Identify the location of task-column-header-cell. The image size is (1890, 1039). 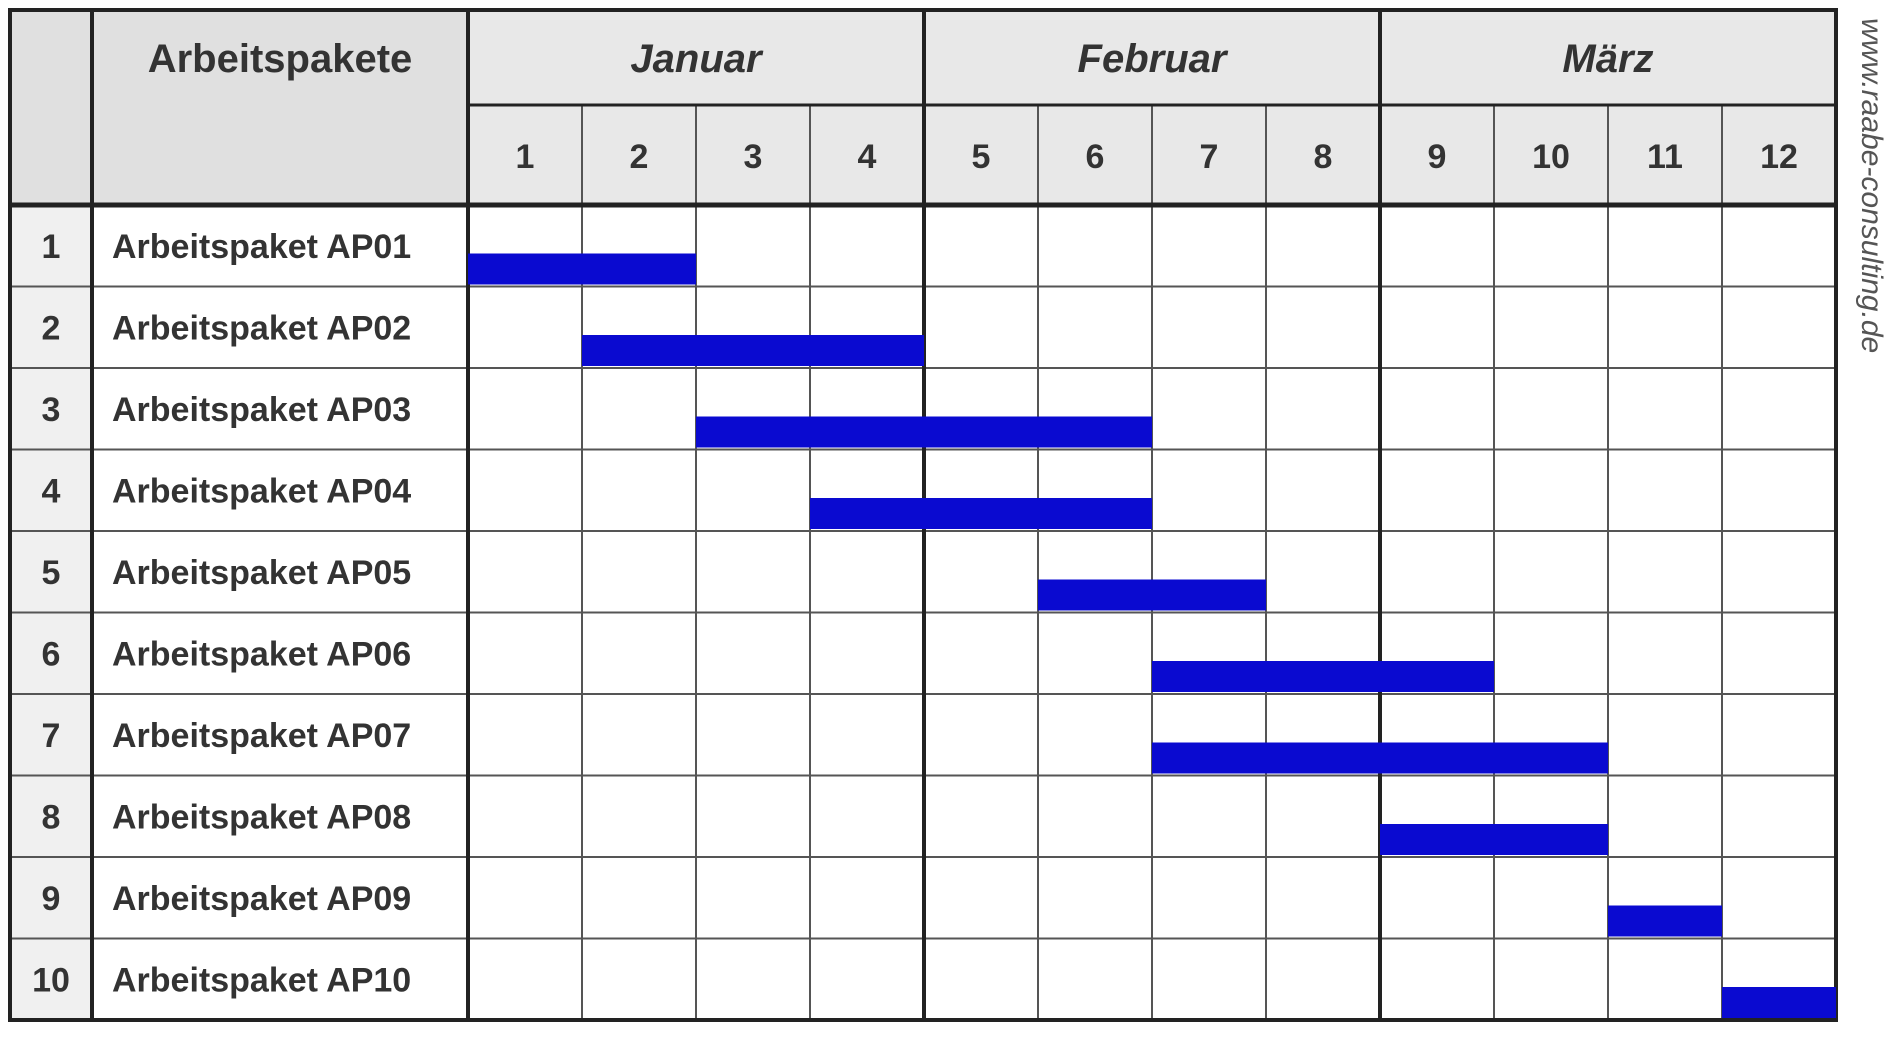
(280, 107).